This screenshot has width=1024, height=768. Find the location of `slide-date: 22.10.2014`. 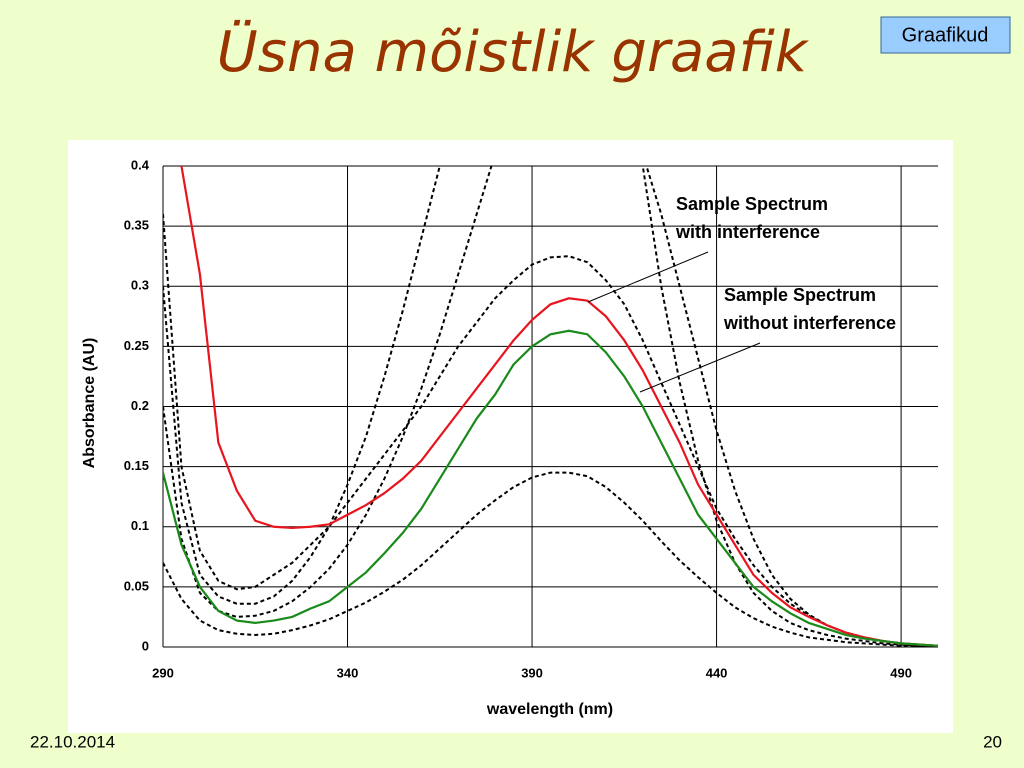

slide-date: 22.10.2014 is located at coordinates (72, 741).